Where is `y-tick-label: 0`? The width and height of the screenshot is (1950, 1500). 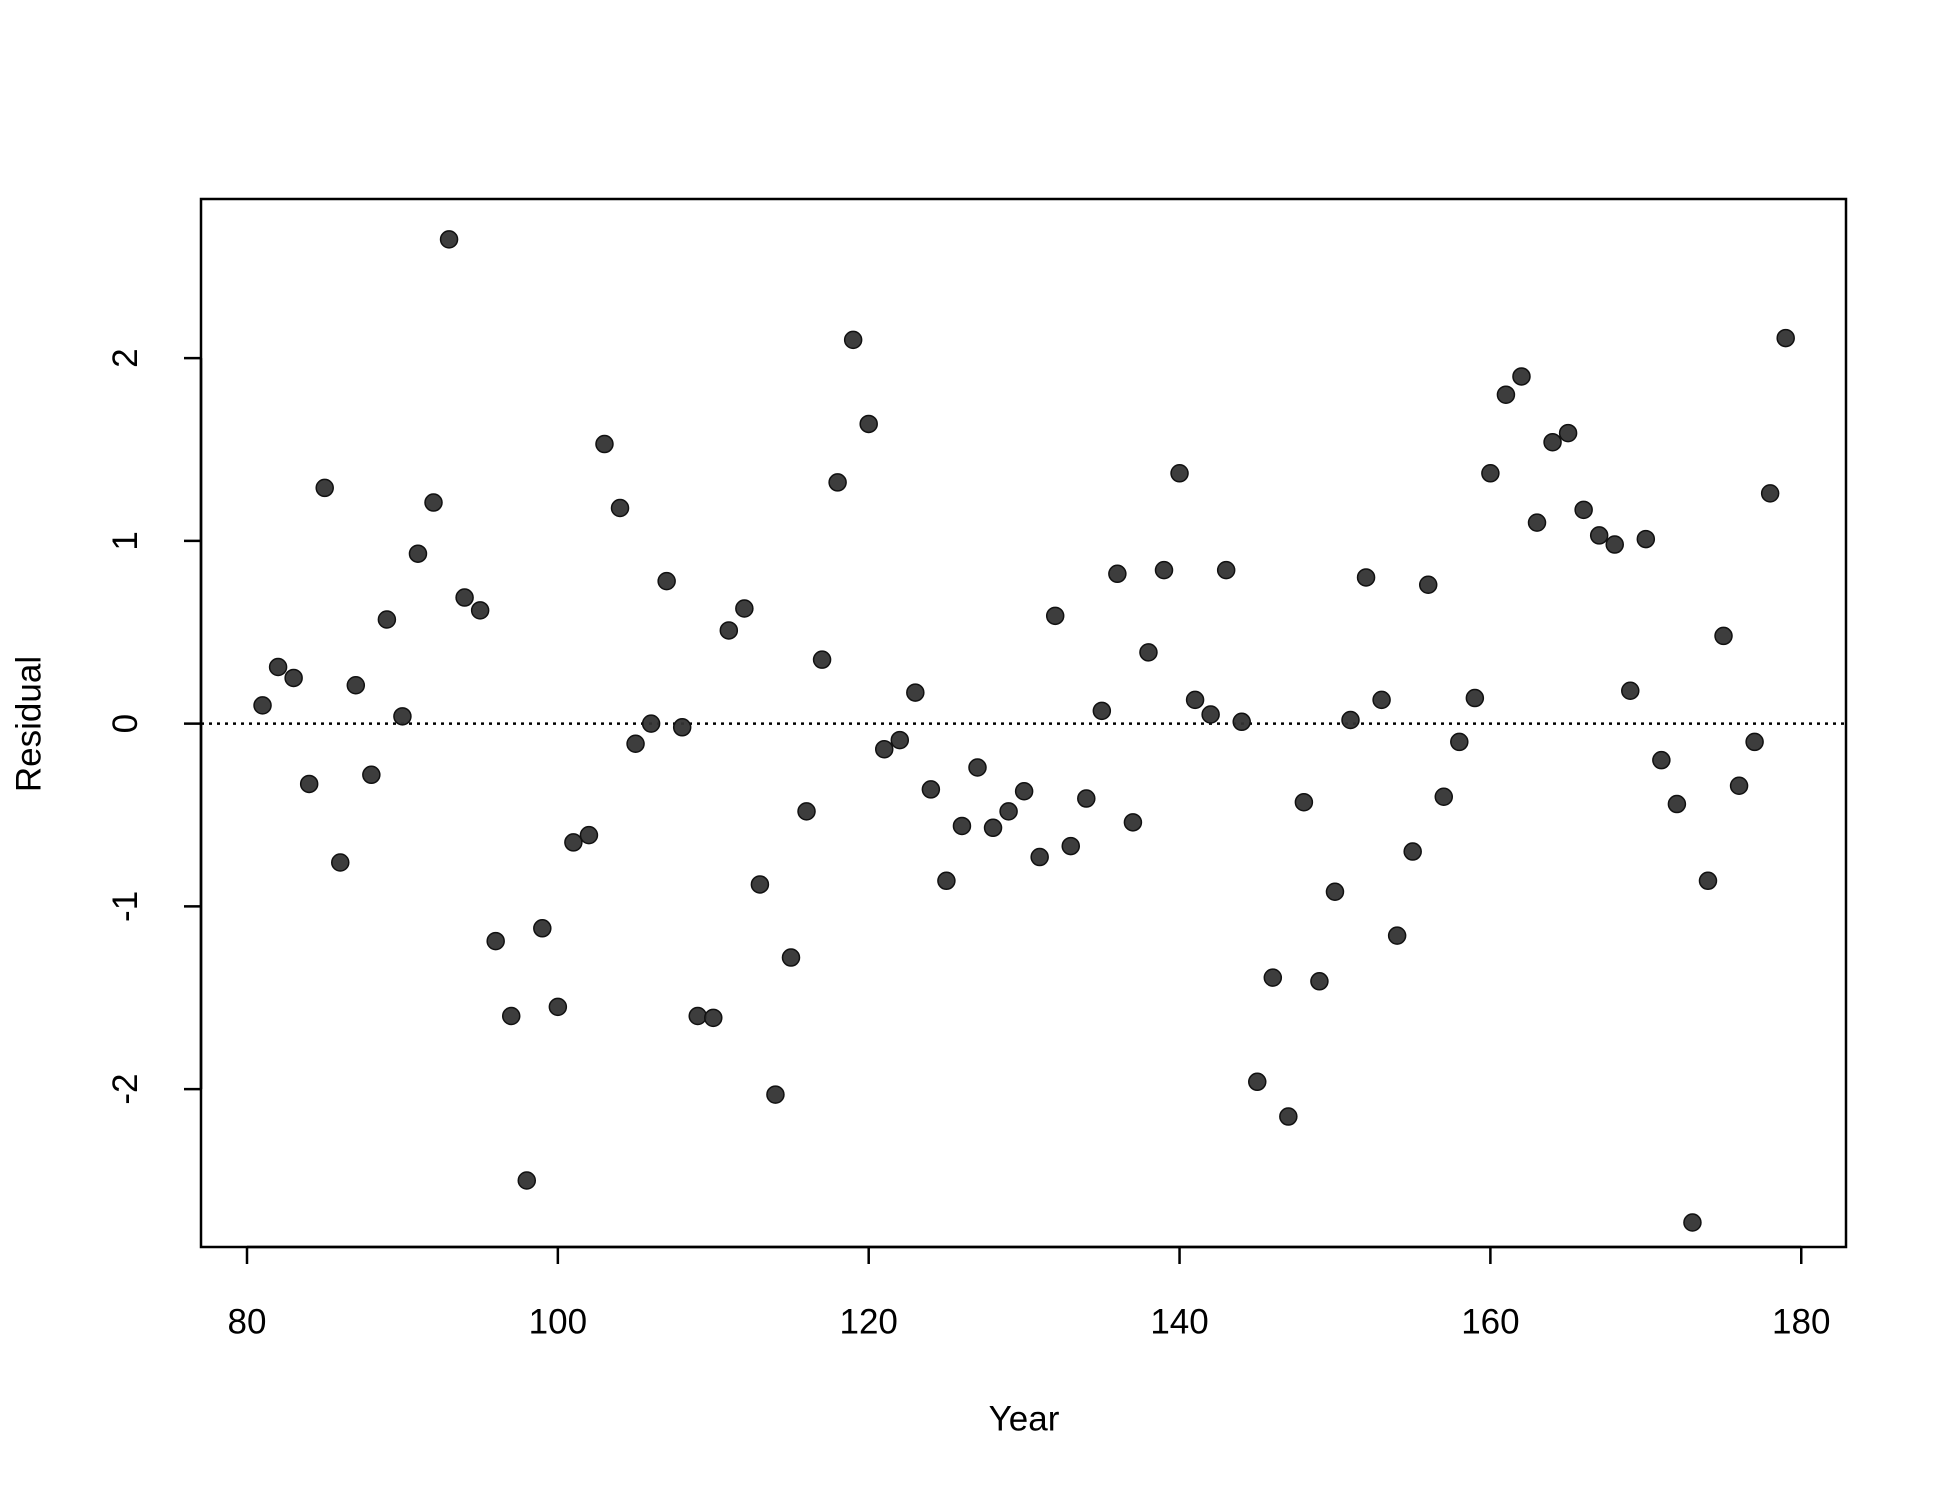 y-tick-label: 0 is located at coordinates (125, 723).